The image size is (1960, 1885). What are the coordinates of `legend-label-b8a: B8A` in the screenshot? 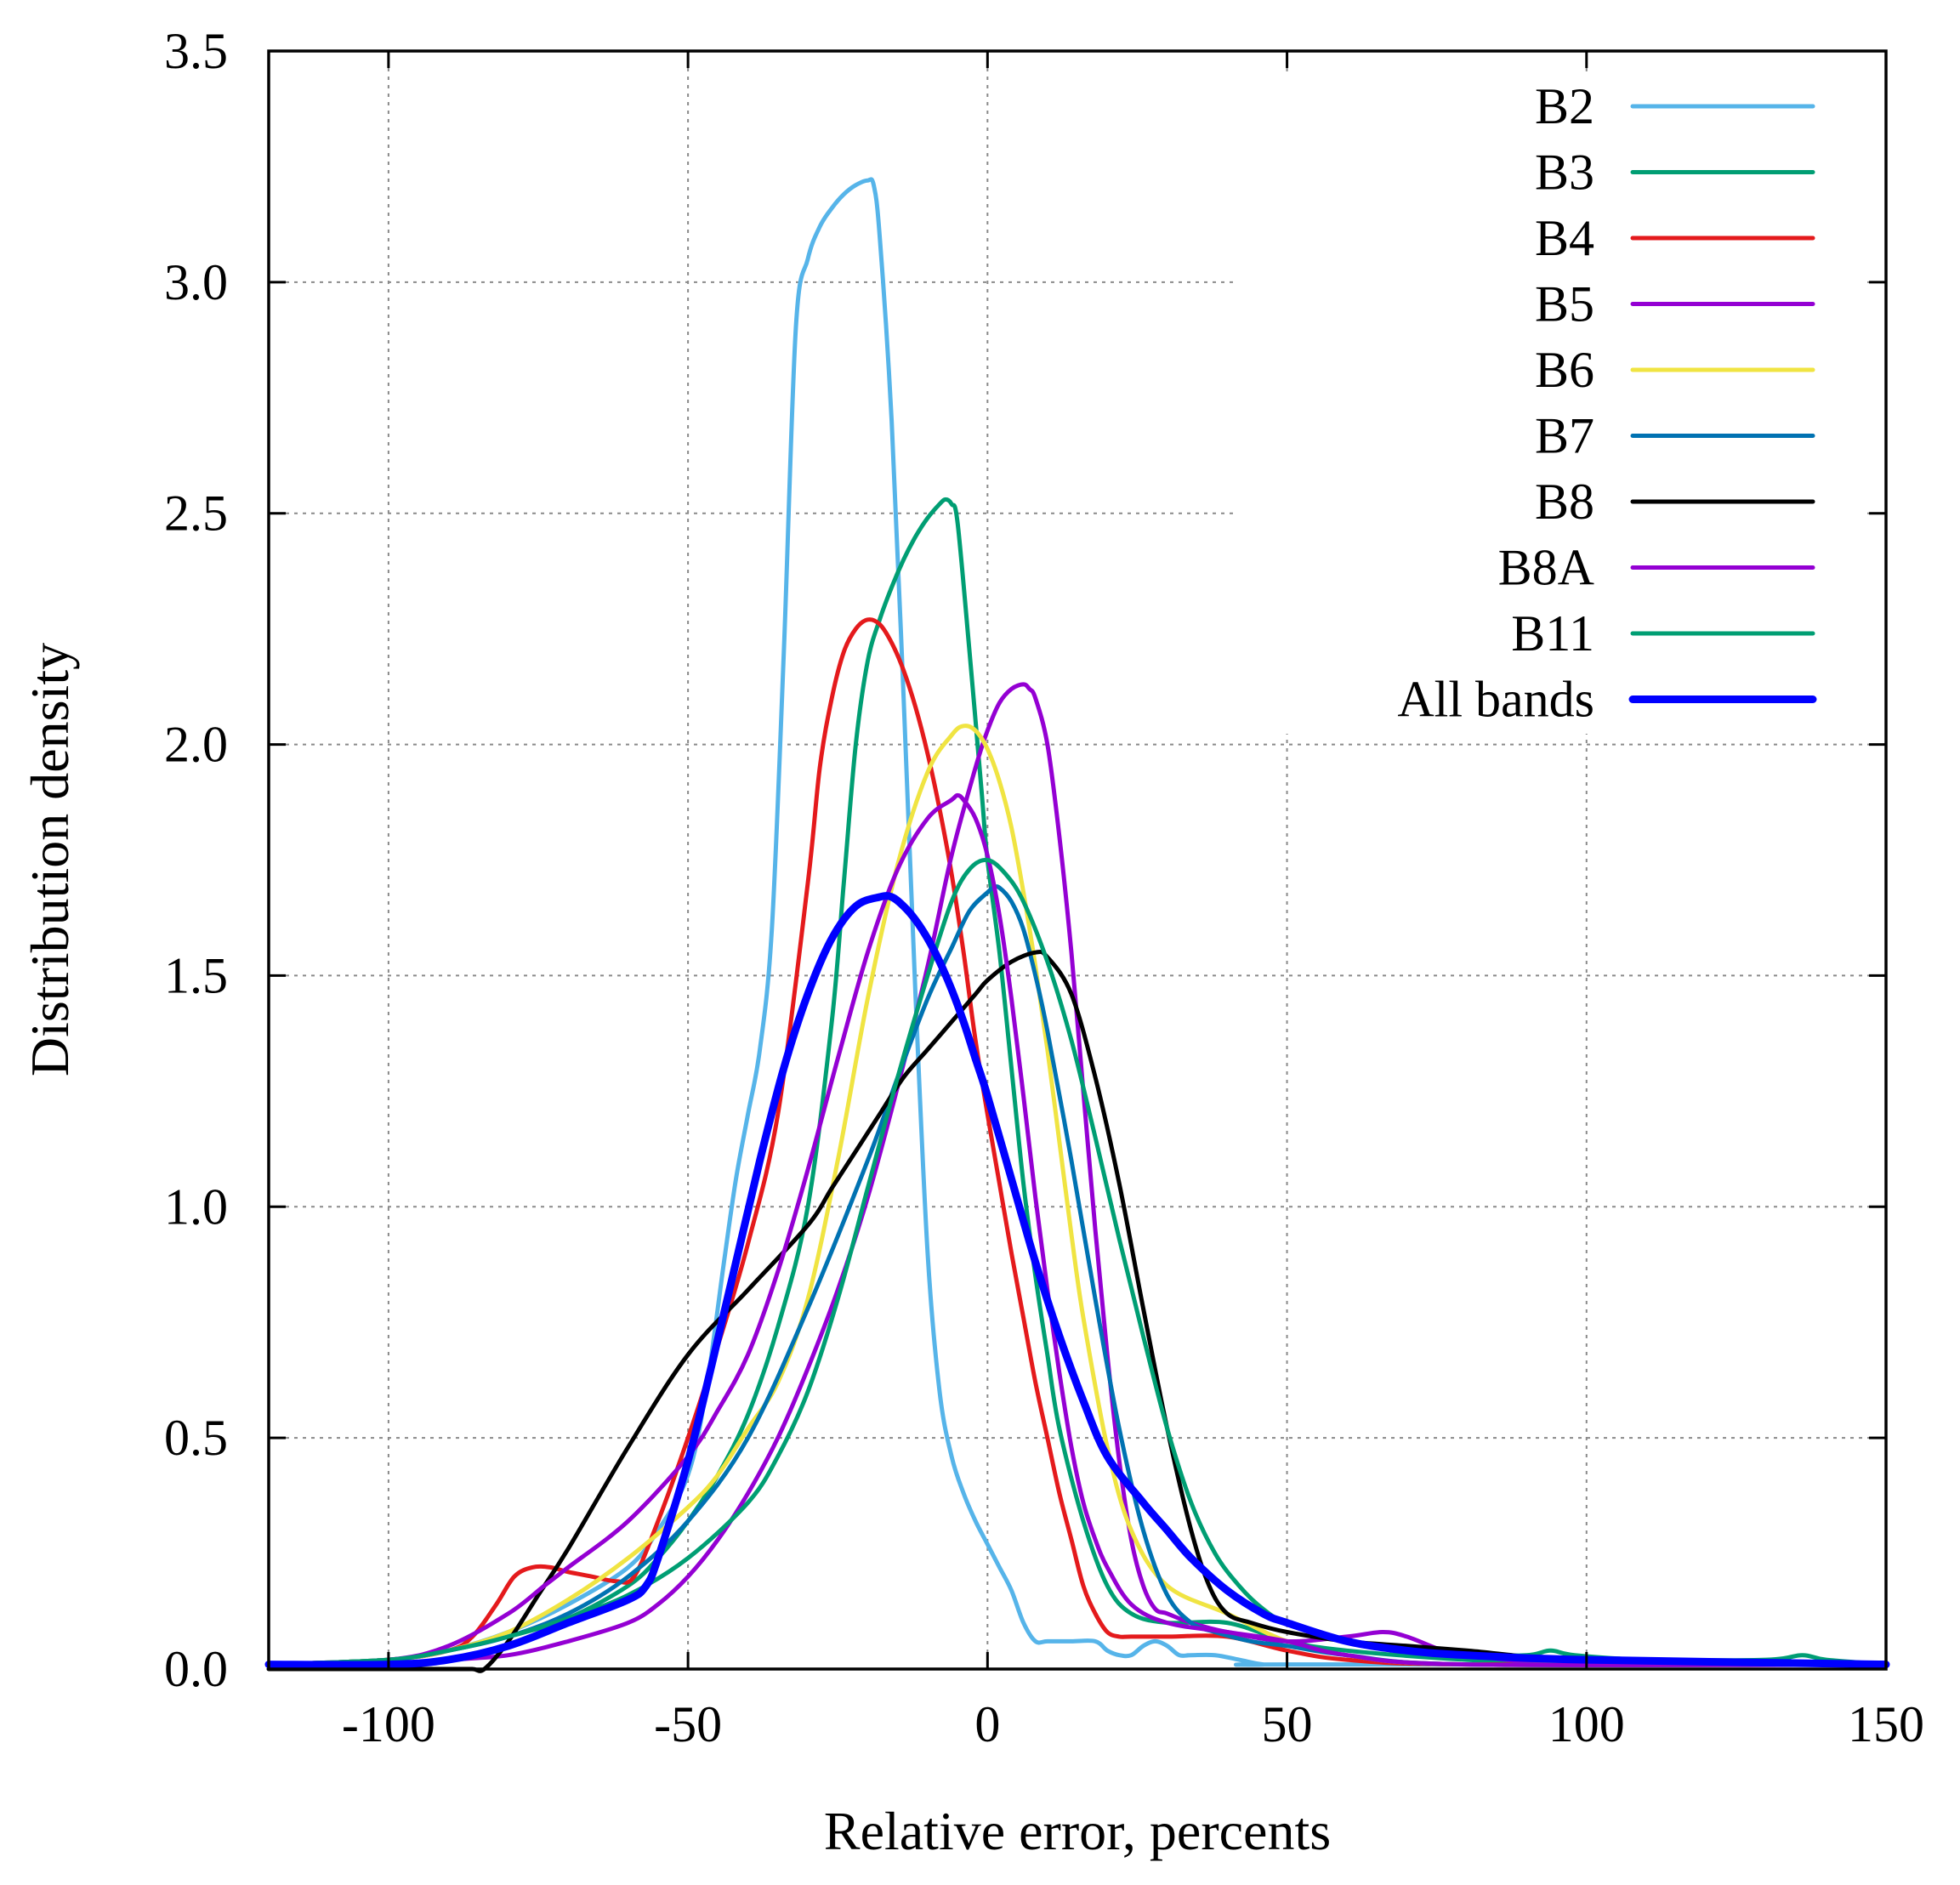 It's located at (1546, 568).